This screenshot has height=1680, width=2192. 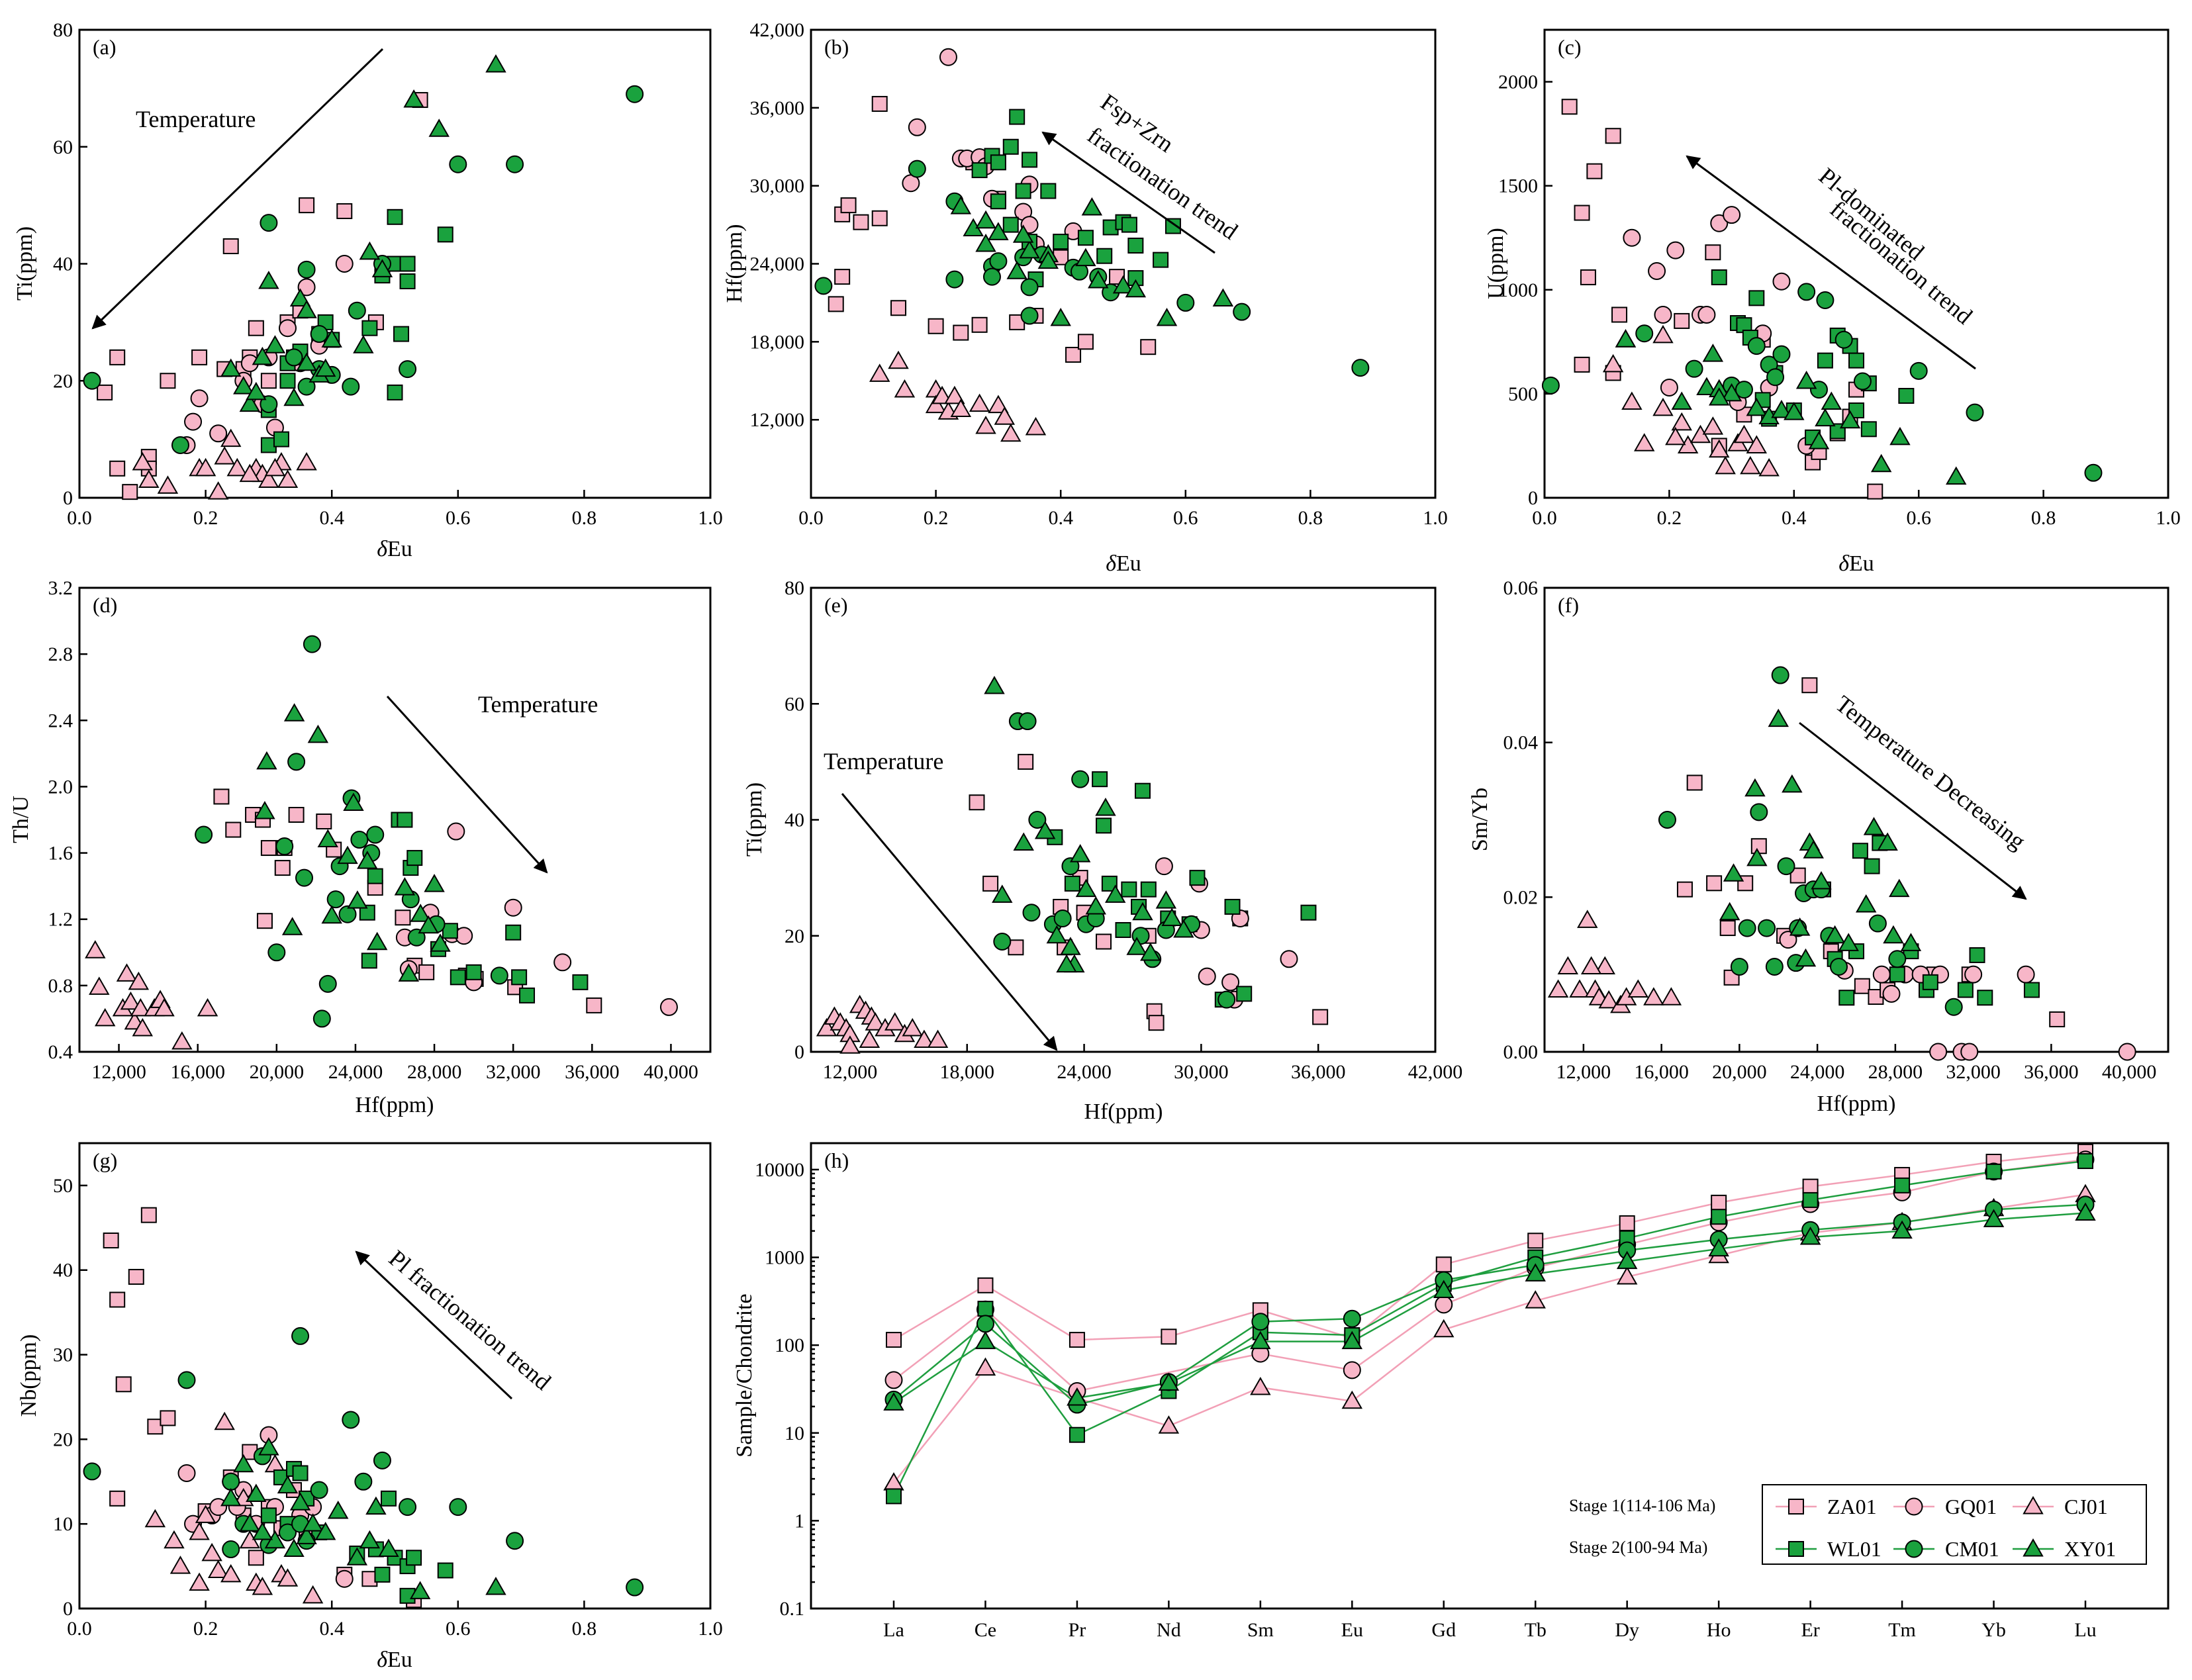 What do you see at coordinates (63, 1524) in the screenshot?
I see `y-tick-label: 10` at bounding box center [63, 1524].